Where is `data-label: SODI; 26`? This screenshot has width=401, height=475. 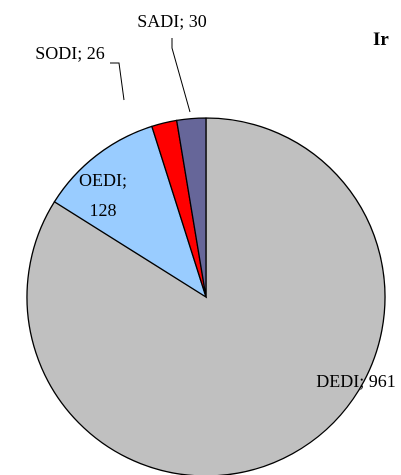 data-label: SODI; 26 is located at coordinates (70, 53).